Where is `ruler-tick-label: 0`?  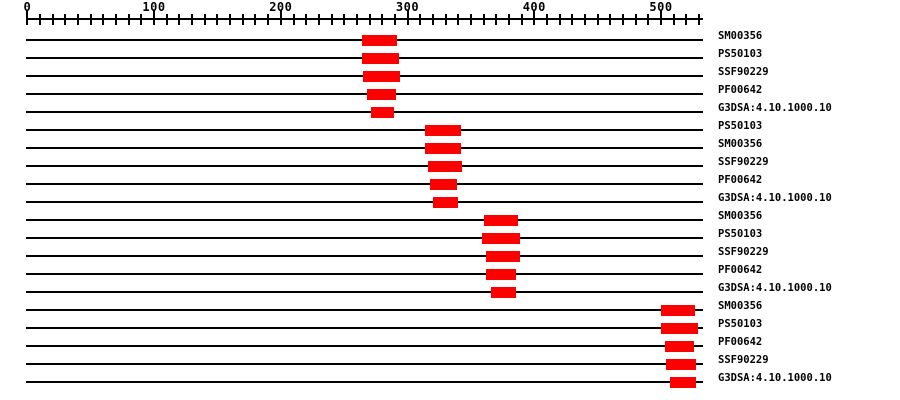 ruler-tick-label: 0 is located at coordinates (27, 7).